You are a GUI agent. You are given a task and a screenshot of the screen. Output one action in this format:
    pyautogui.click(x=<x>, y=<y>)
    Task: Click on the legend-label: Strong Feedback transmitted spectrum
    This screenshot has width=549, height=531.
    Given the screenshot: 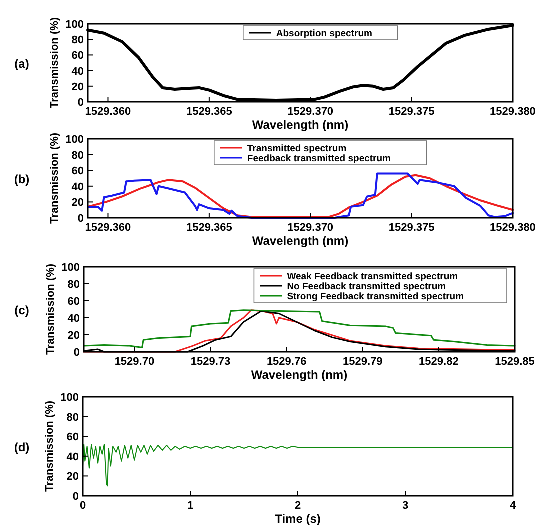 What is the action you would take?
    pyautogui.click(x=375, y=297)
    